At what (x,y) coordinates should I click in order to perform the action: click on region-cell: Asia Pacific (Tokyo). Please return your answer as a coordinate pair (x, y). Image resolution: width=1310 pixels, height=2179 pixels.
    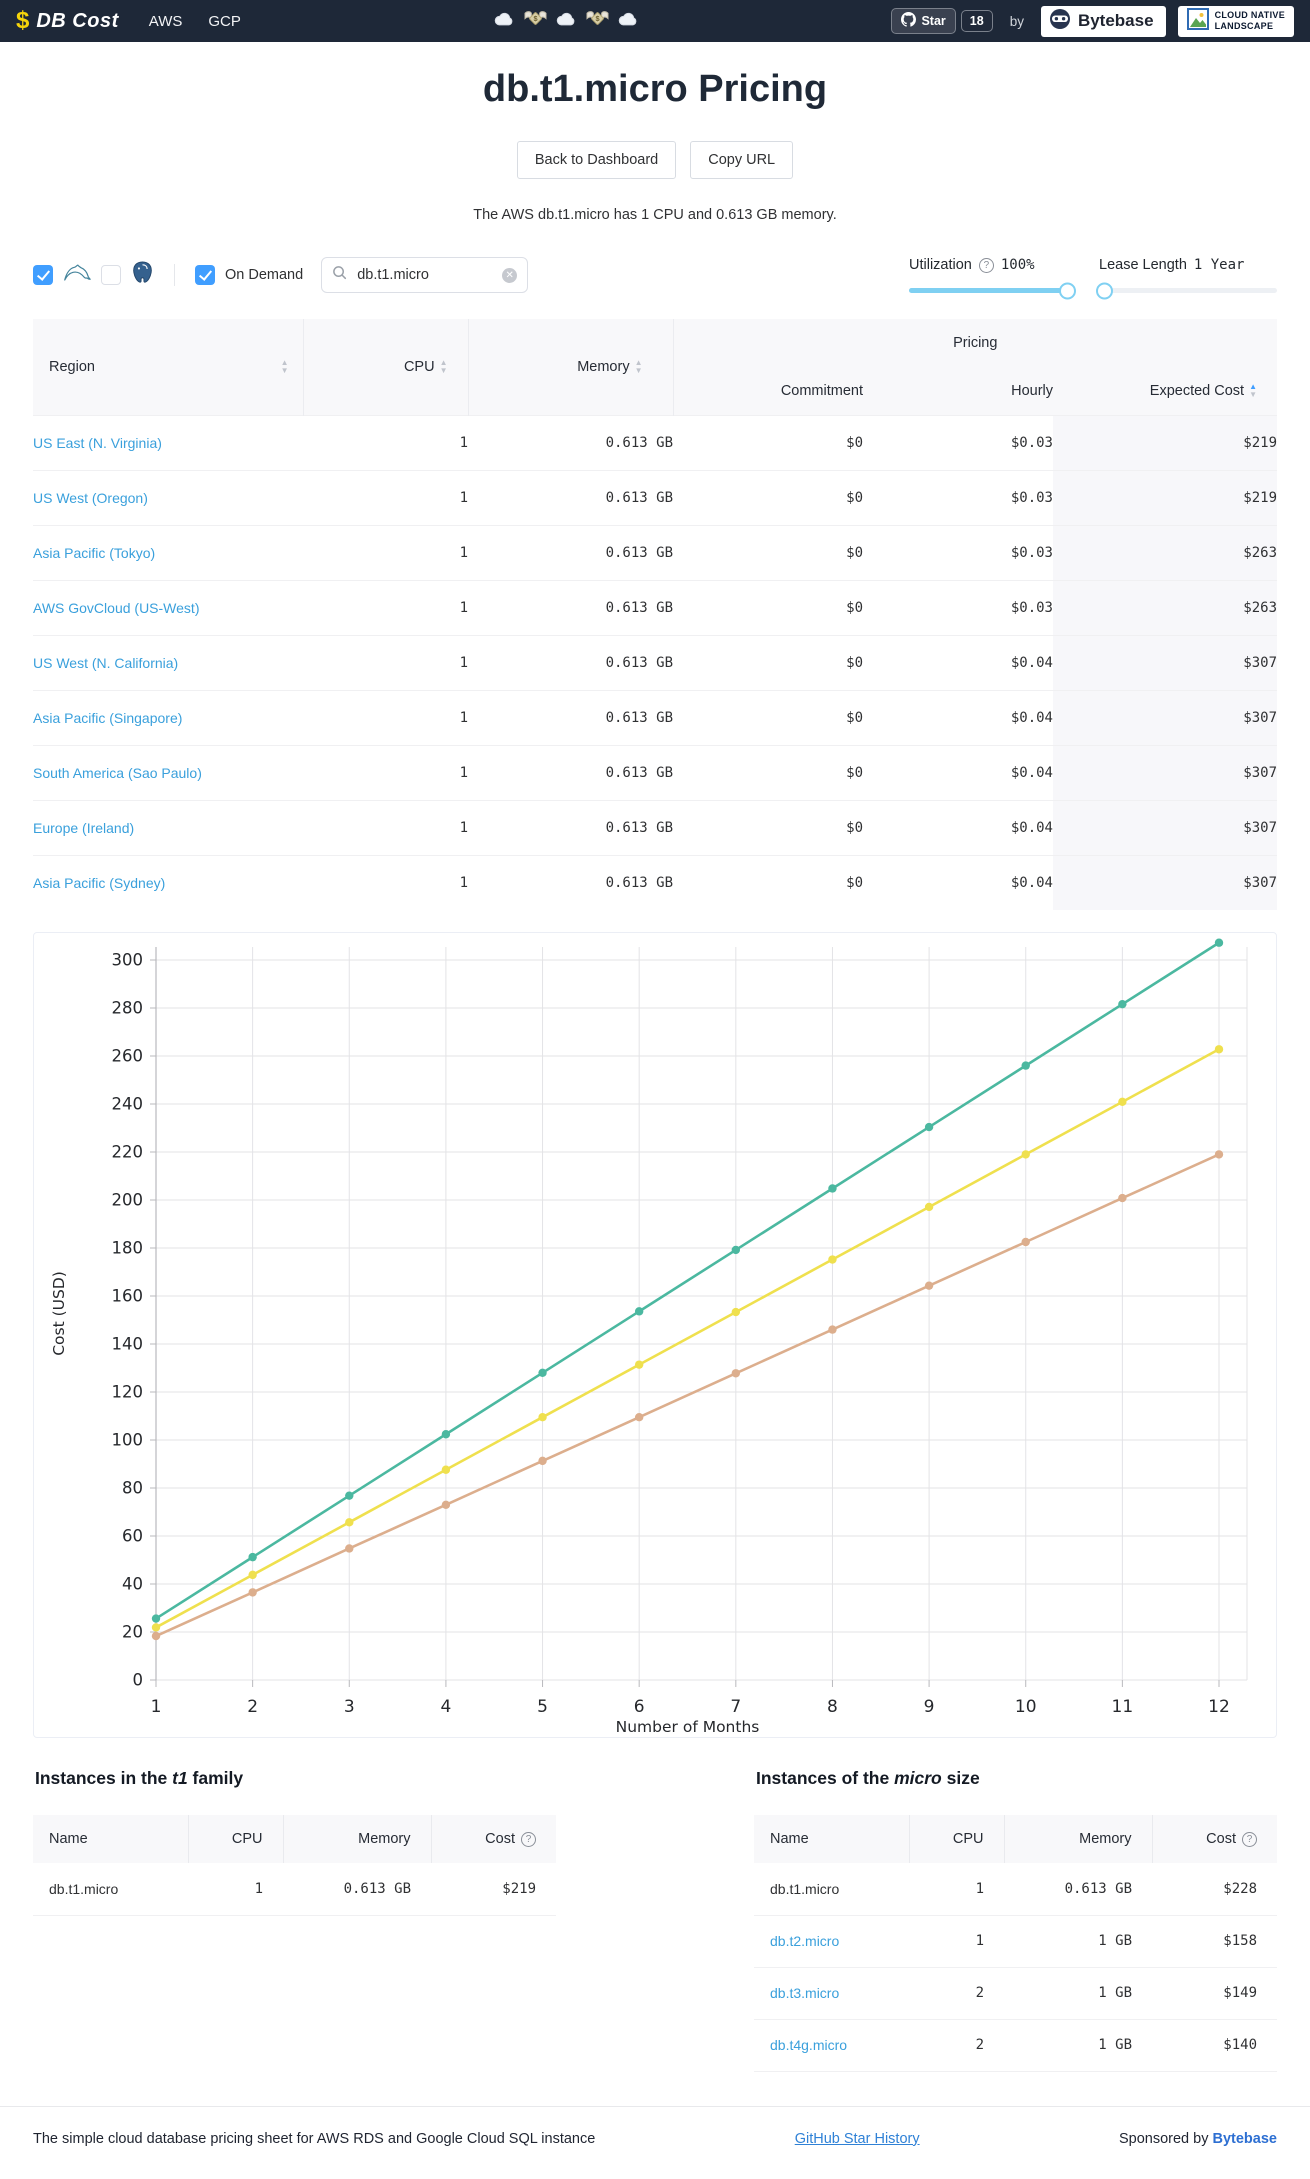
    Looking at the image, I should click on (168, 552).